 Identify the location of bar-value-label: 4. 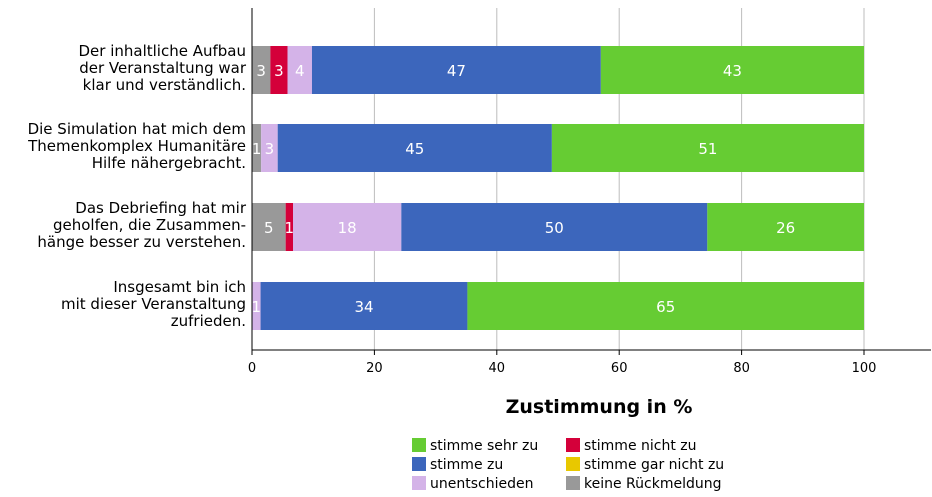
(300, 71).